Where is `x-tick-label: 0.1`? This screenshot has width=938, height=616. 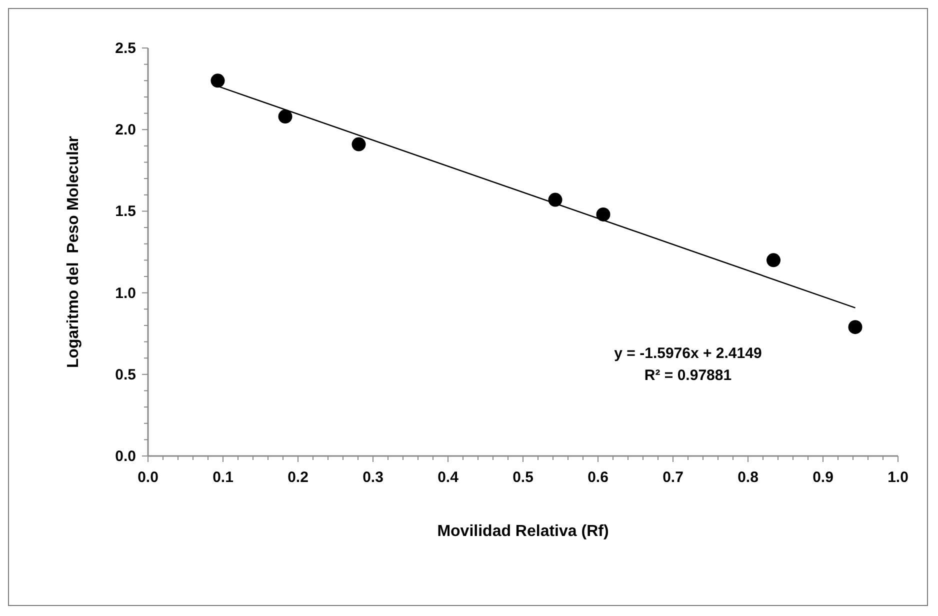 x-tick-label: 0.1 is located at coordinates (223, 477).